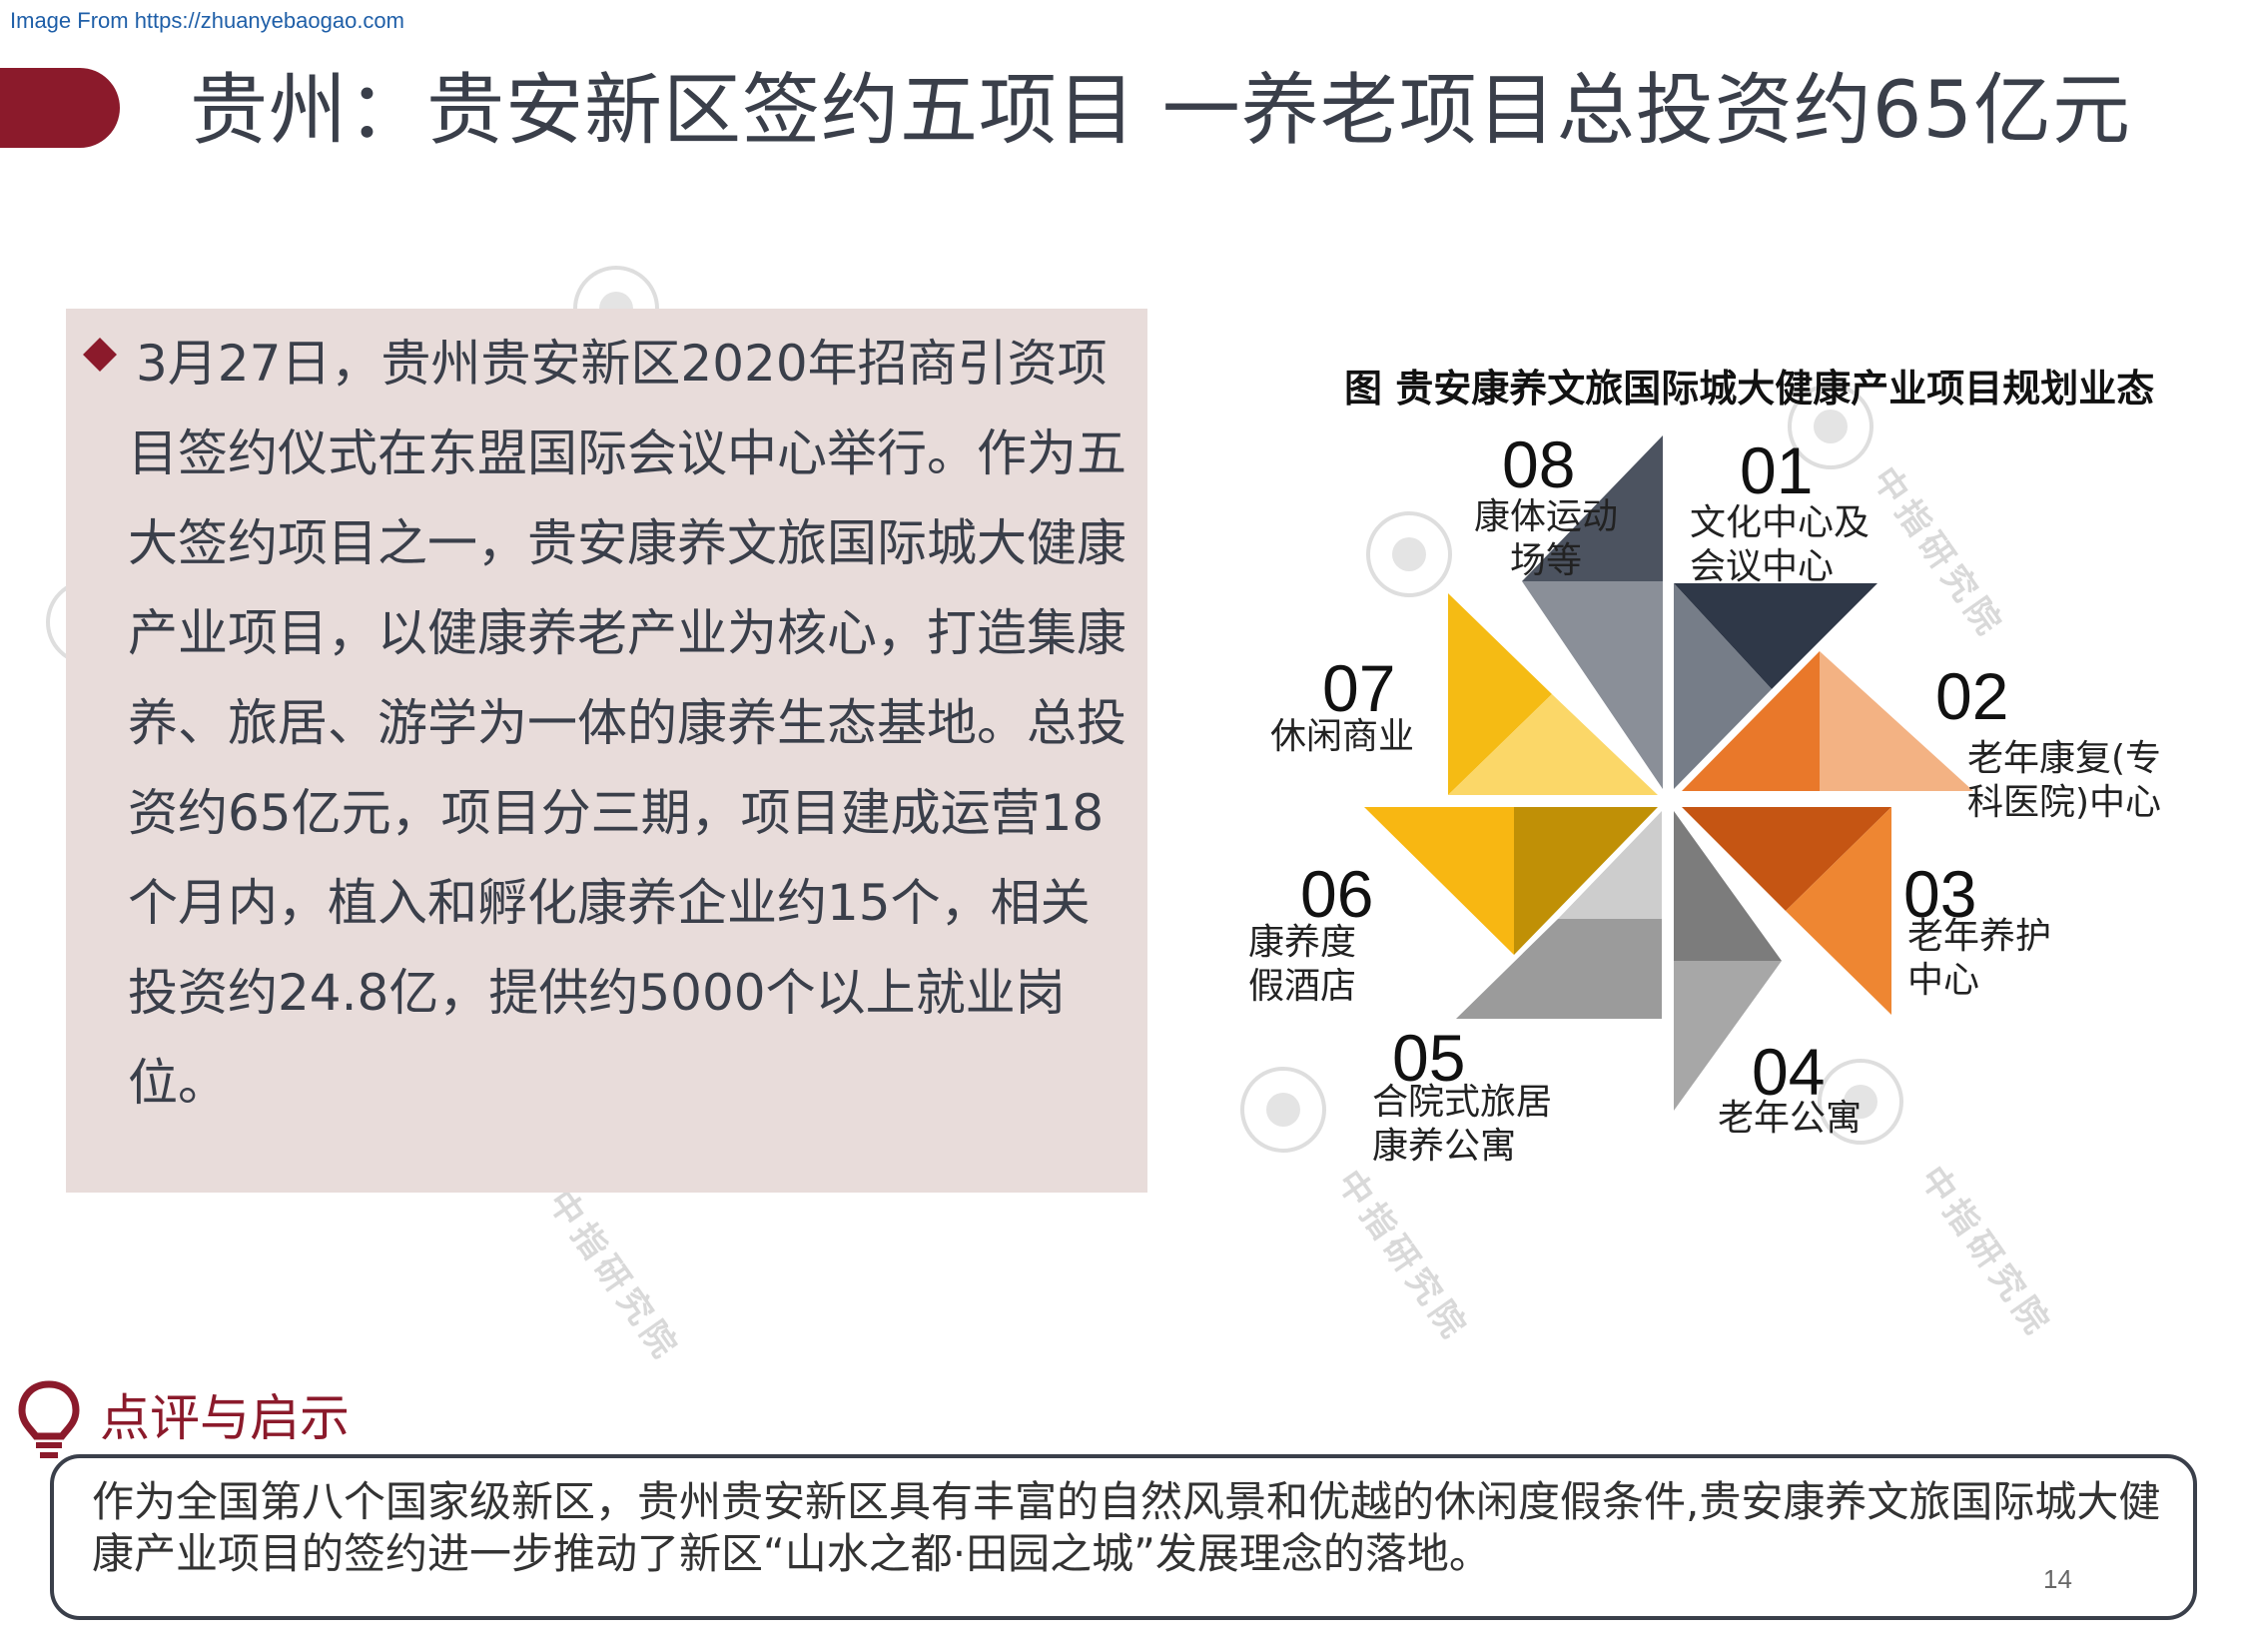 The width and height of the screenshot is (2243, 1652). I want to click on diamond-bullet-icon, so click(100, 355).